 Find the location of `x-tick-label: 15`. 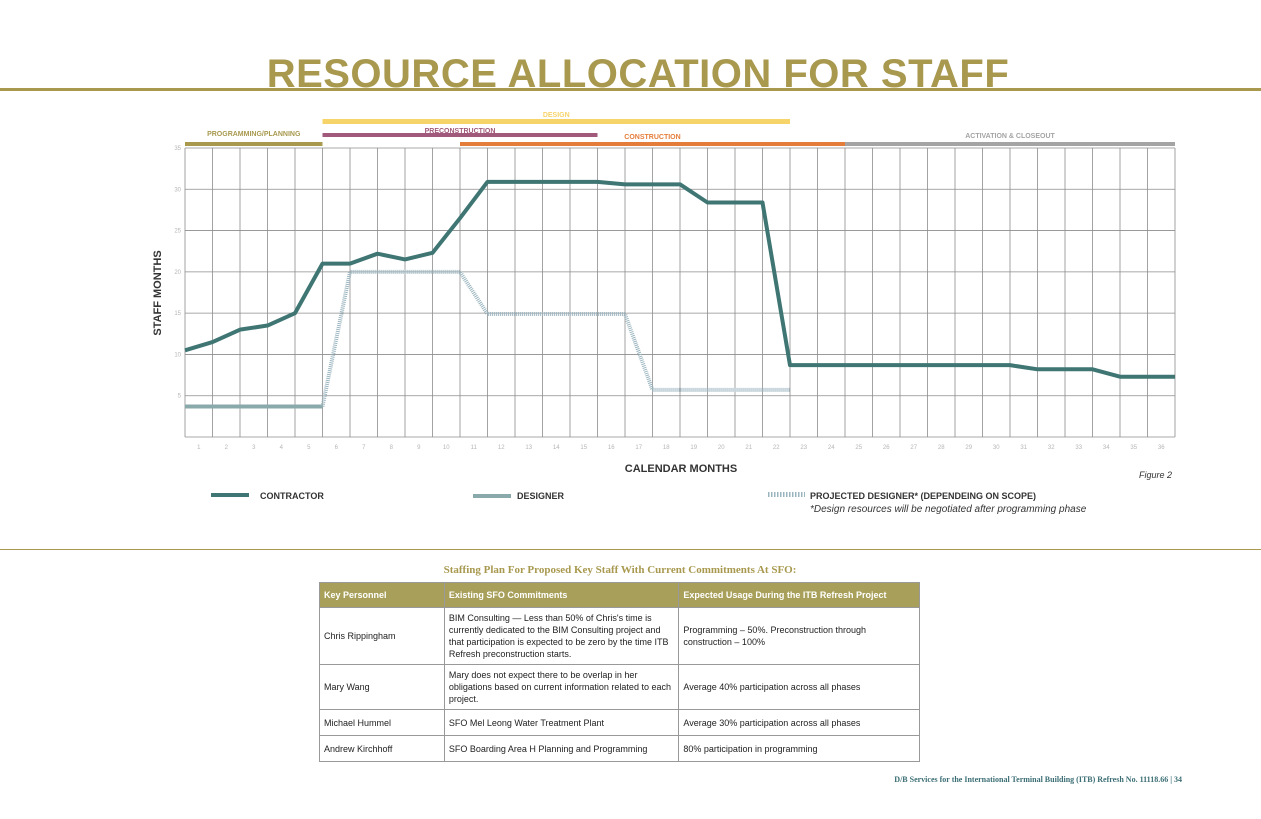

x-tick-label: 15 is located at coordinates (583, 448).